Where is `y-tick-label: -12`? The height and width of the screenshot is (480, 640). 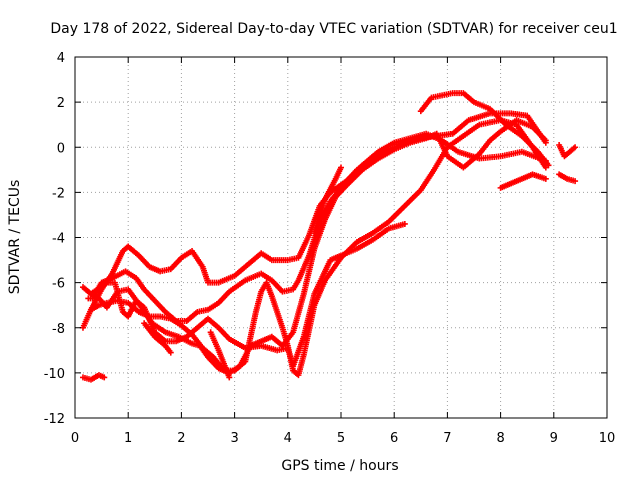 y-tick-label: -12 is located at coordinates (54, 419).